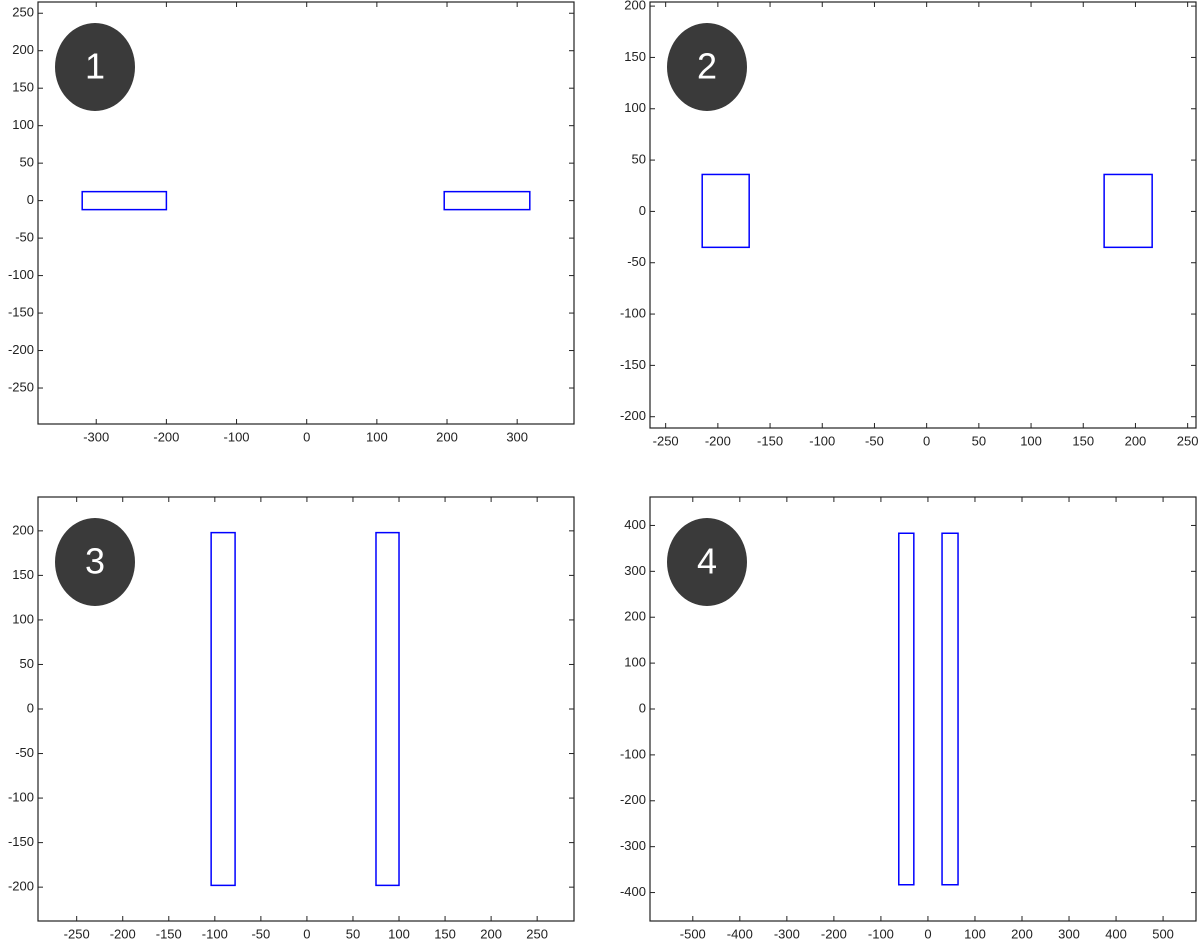  I want to click on y-tick-label: -400, so click(633, 891).